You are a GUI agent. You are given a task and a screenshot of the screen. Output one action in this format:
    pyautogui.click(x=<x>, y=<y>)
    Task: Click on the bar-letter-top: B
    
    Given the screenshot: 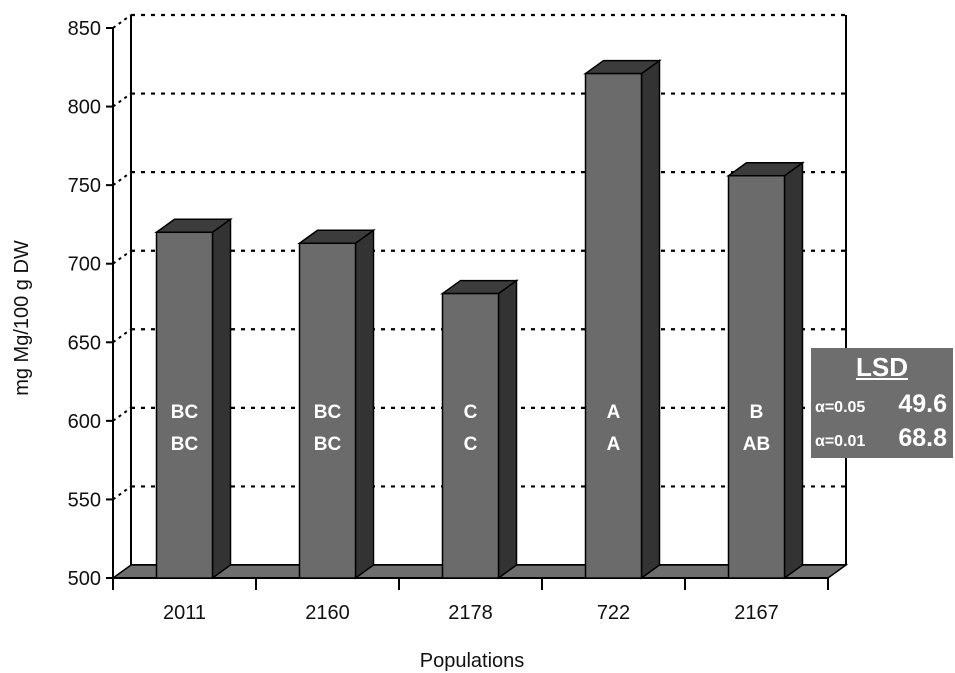 What is the action you would take?
    pyautogui.click(x=757, y=412)
    